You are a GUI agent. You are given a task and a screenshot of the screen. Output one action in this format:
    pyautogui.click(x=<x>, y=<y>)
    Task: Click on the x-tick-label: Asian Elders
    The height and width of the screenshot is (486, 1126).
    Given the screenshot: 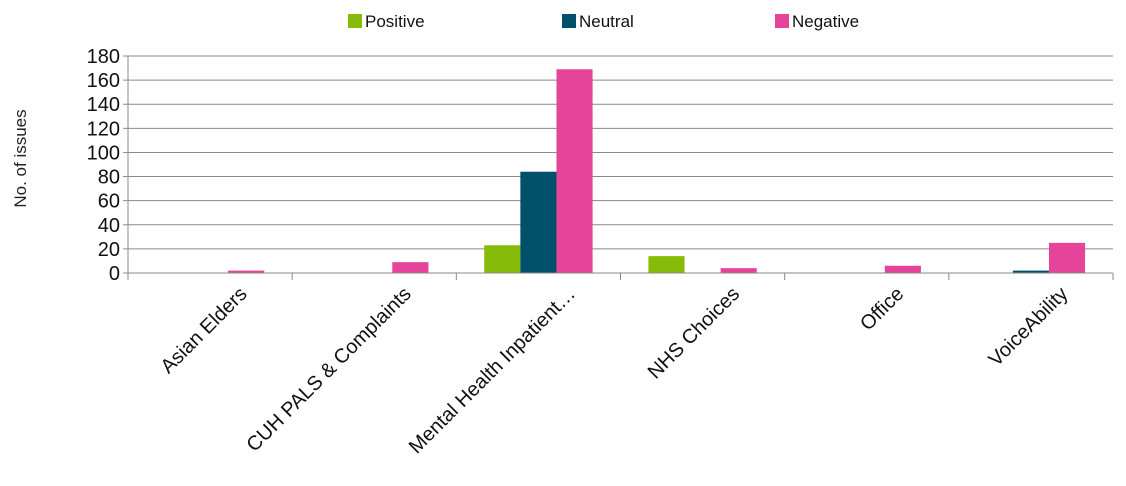 What is the action you would take?
    pyautogui.click(x=204, y=330)
    